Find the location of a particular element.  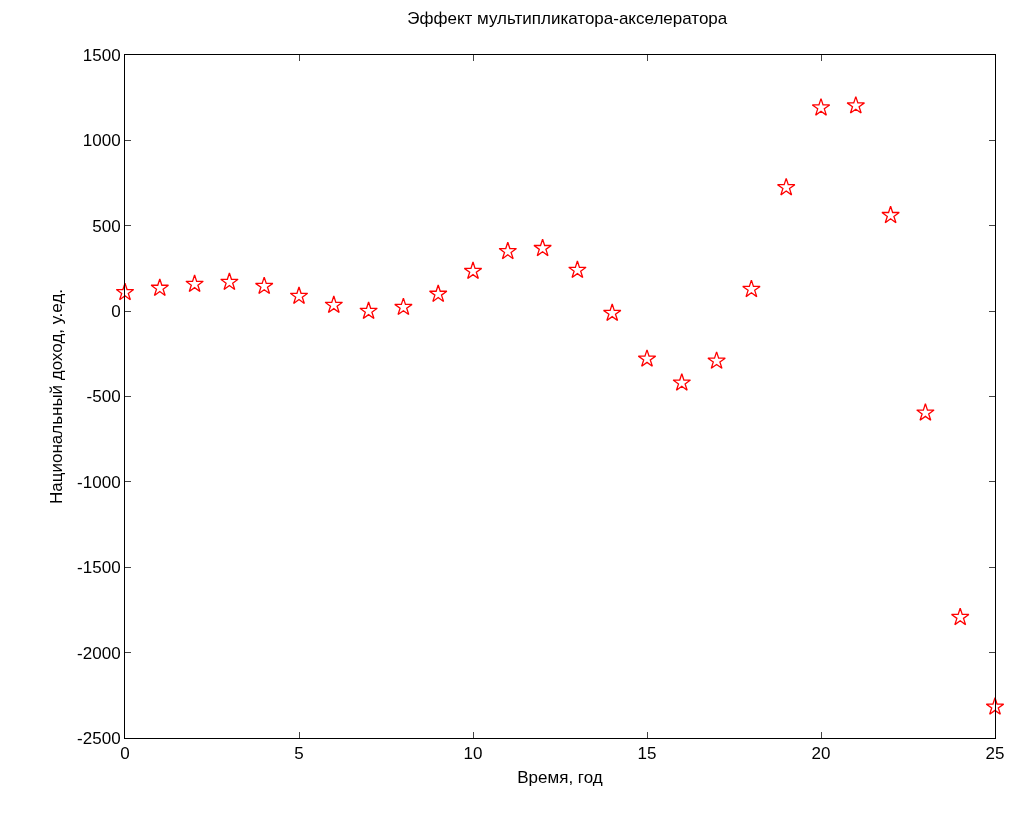

y-tick-label: 0 is located at coordinates (116, 312).